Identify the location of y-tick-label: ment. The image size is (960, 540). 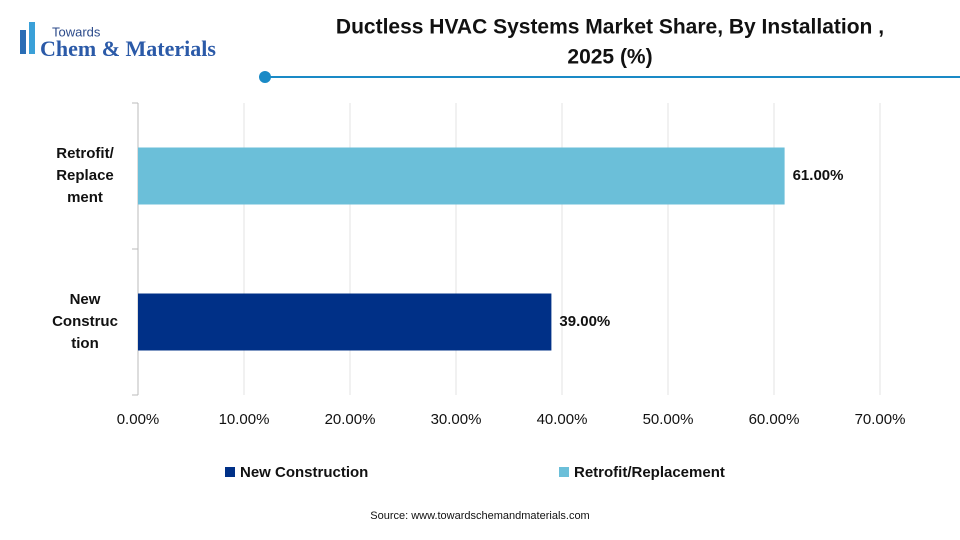
(85, 197).